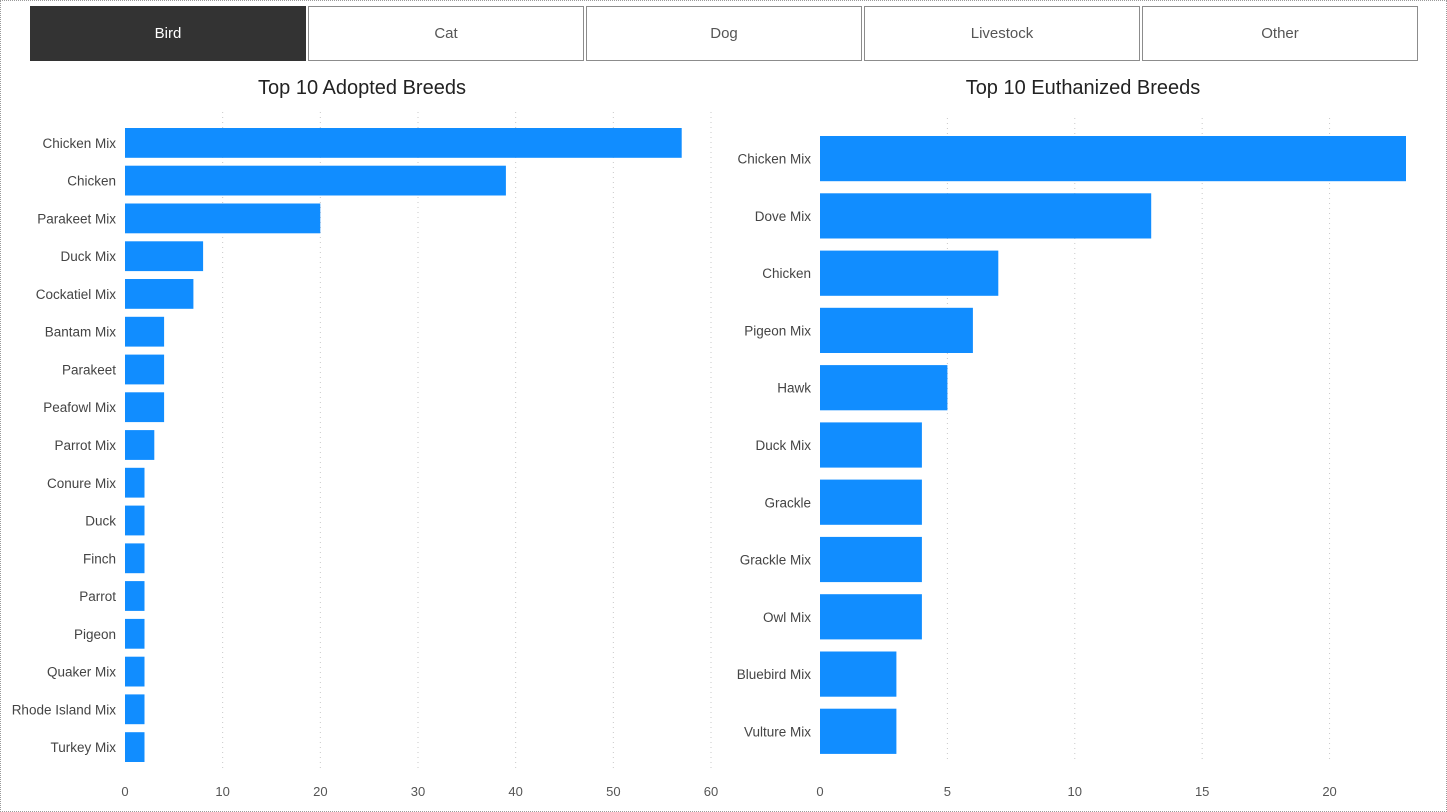 Image resolution: width=1447 pixels, height=812 pixels. What do you see at coordinates (99, 558) in the screenshot?
I see `category-label: Finch` at bounding box center [99, 558].